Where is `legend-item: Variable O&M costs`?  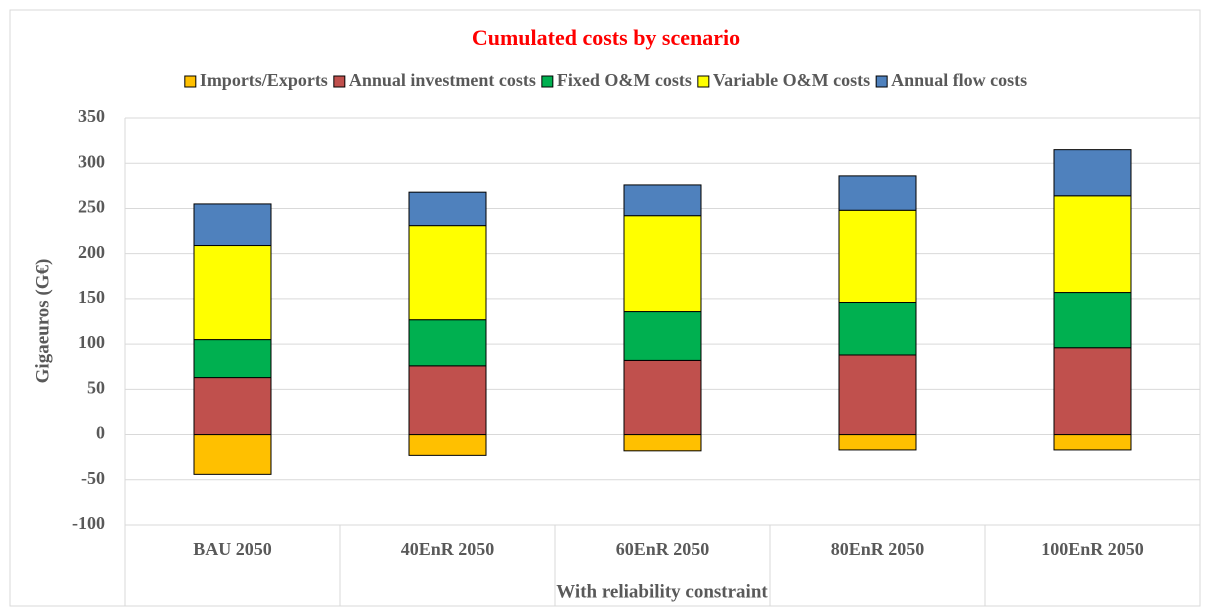 legend-item: Variable O&M costs is located at coordinates (783, 80).